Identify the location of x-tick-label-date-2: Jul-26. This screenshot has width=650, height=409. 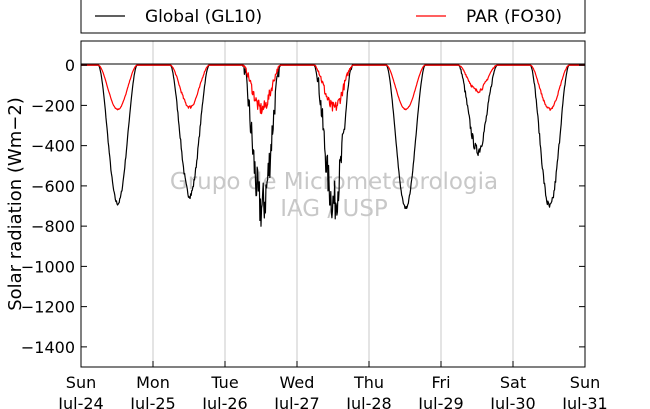
(224, 401).